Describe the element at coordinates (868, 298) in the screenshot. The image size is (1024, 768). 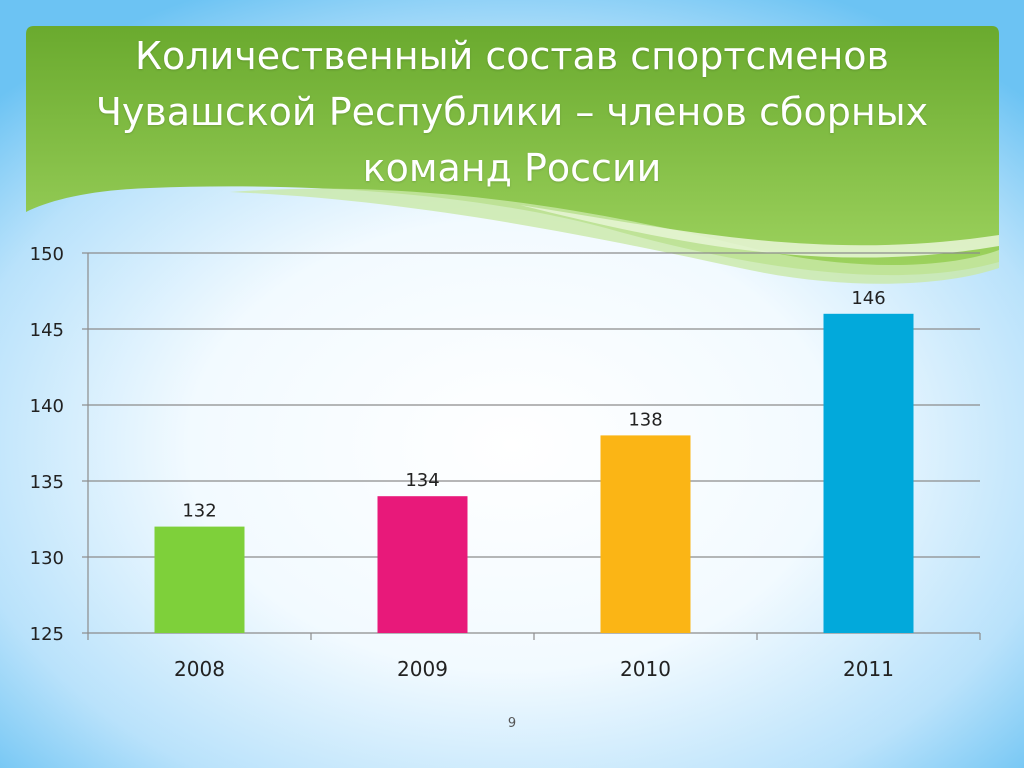
I see `data-label-2011: 146` at that location.